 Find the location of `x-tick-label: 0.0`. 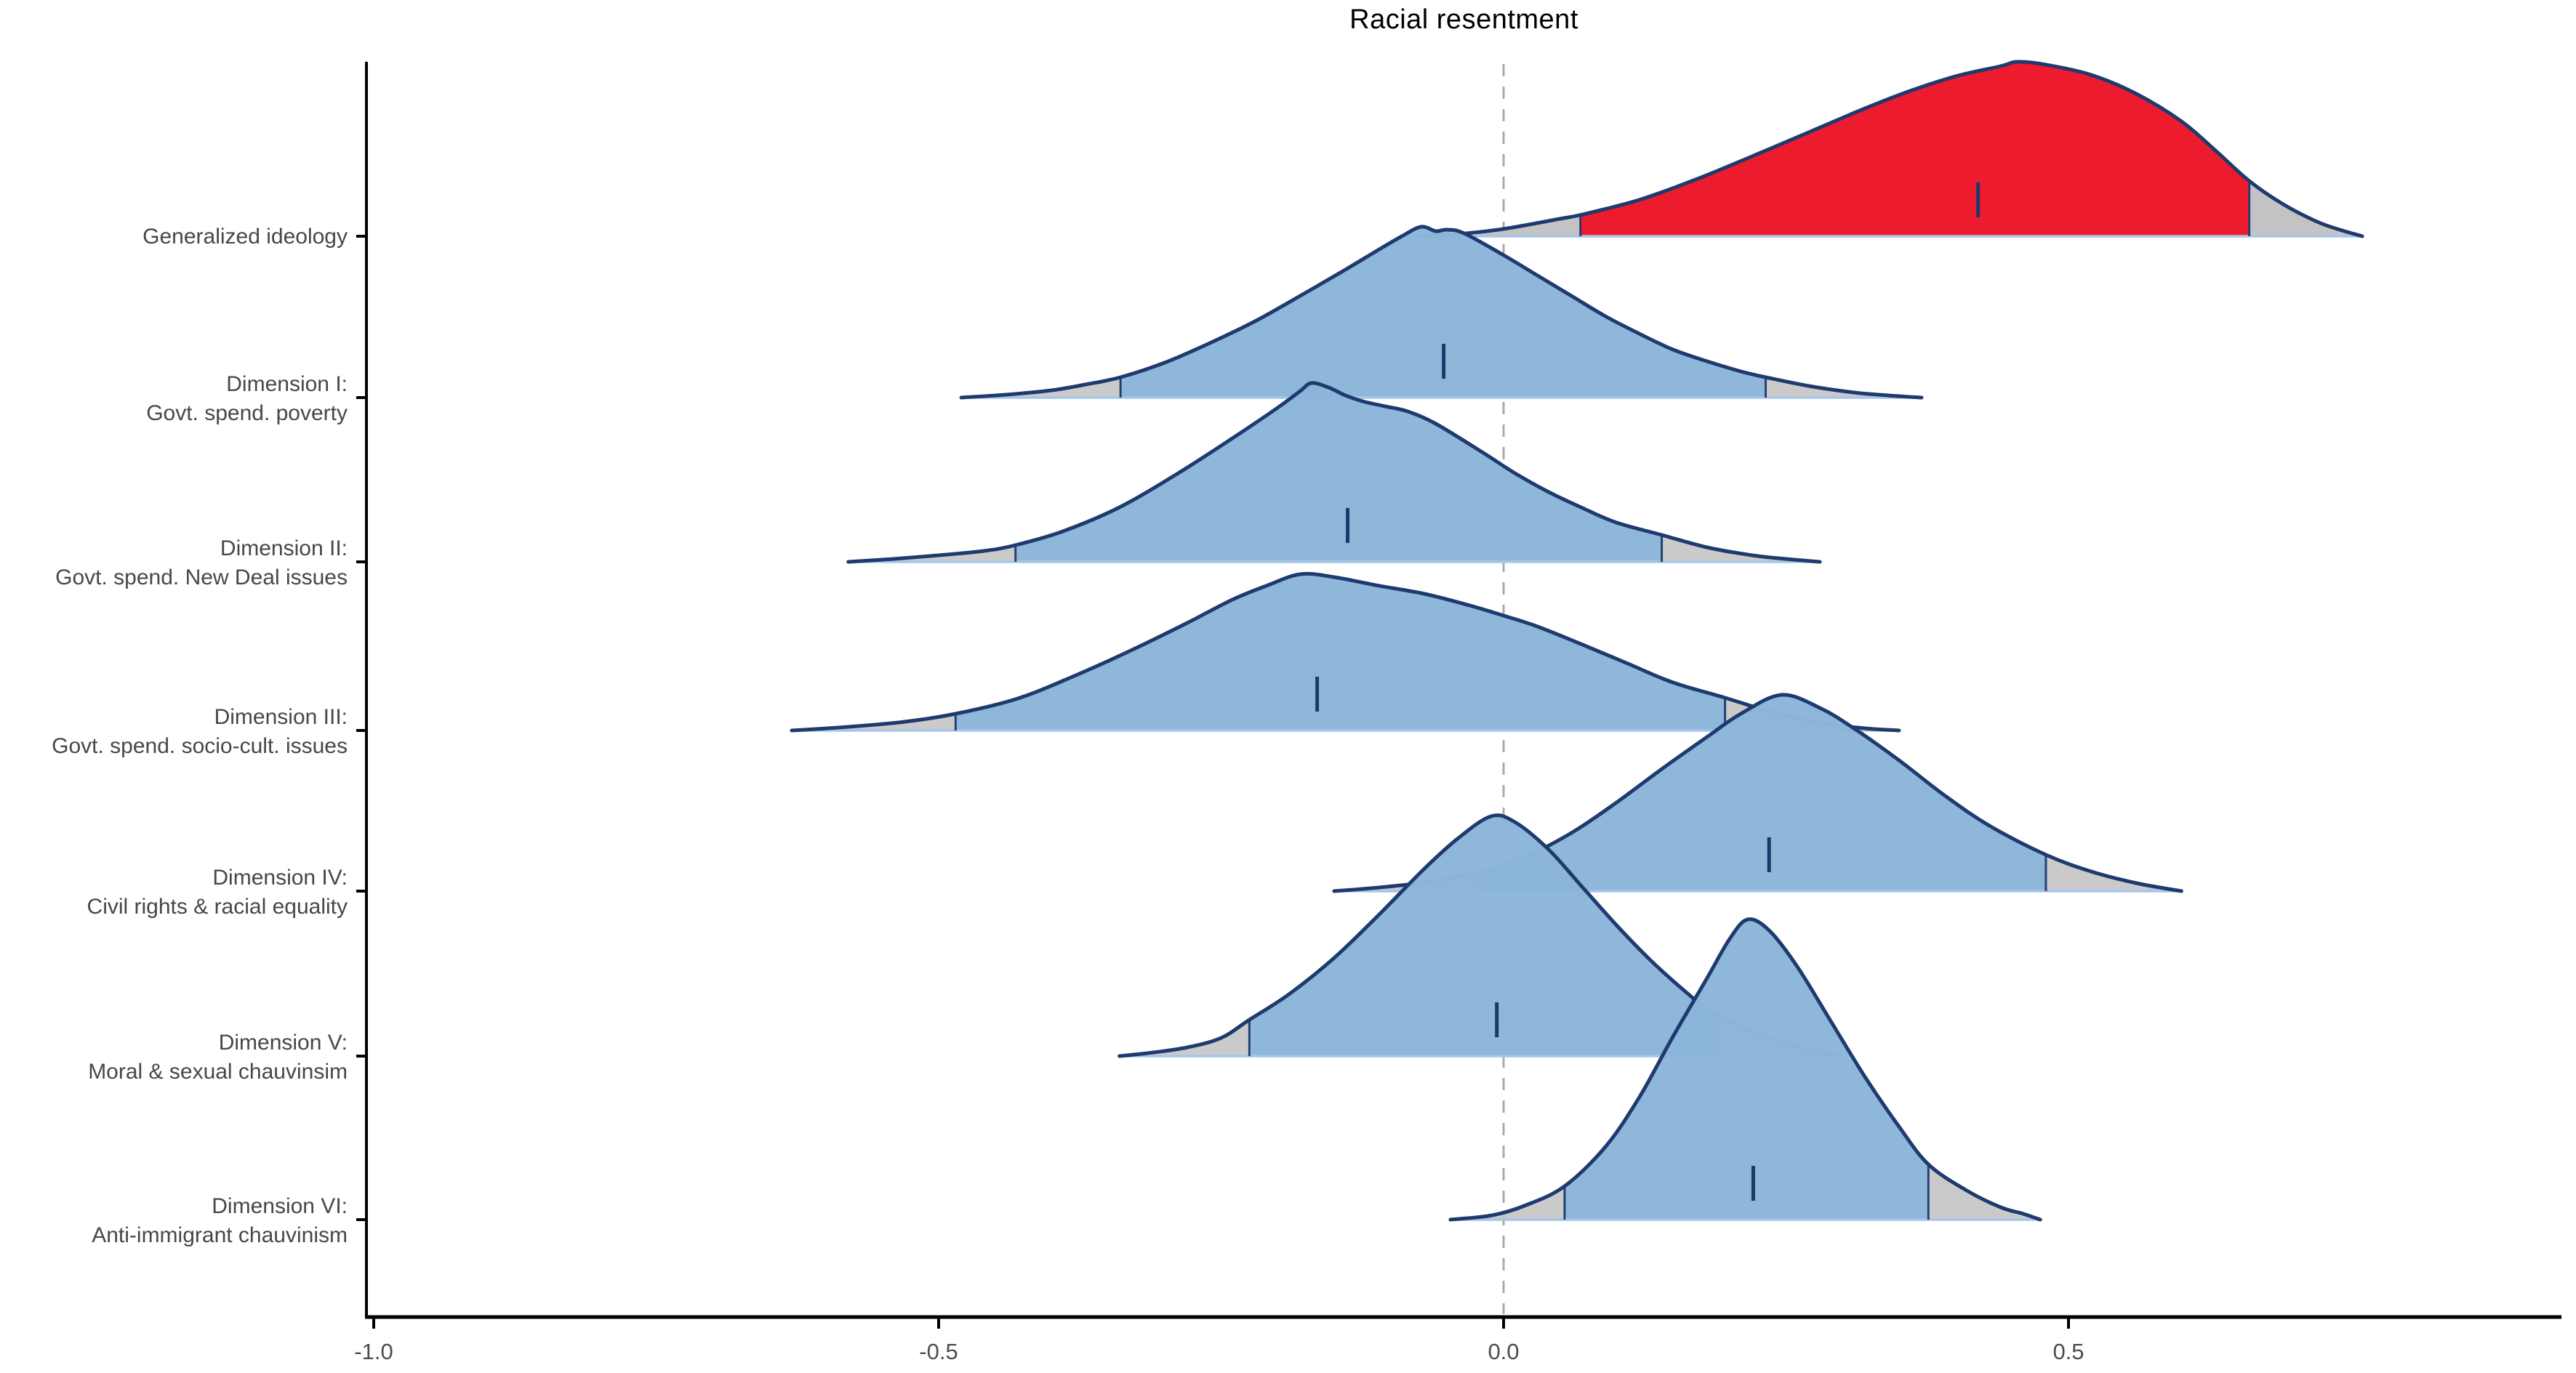

x-tick-label: 0.0 is located at coordinates (1504, 1351).